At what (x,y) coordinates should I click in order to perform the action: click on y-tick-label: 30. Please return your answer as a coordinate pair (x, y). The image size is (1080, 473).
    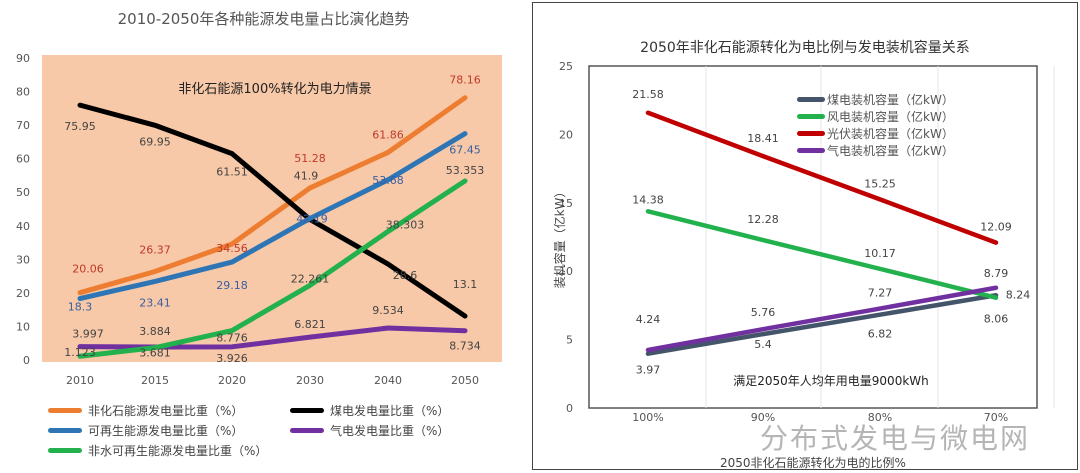
    Looking at the image, I should click on (23, 259).